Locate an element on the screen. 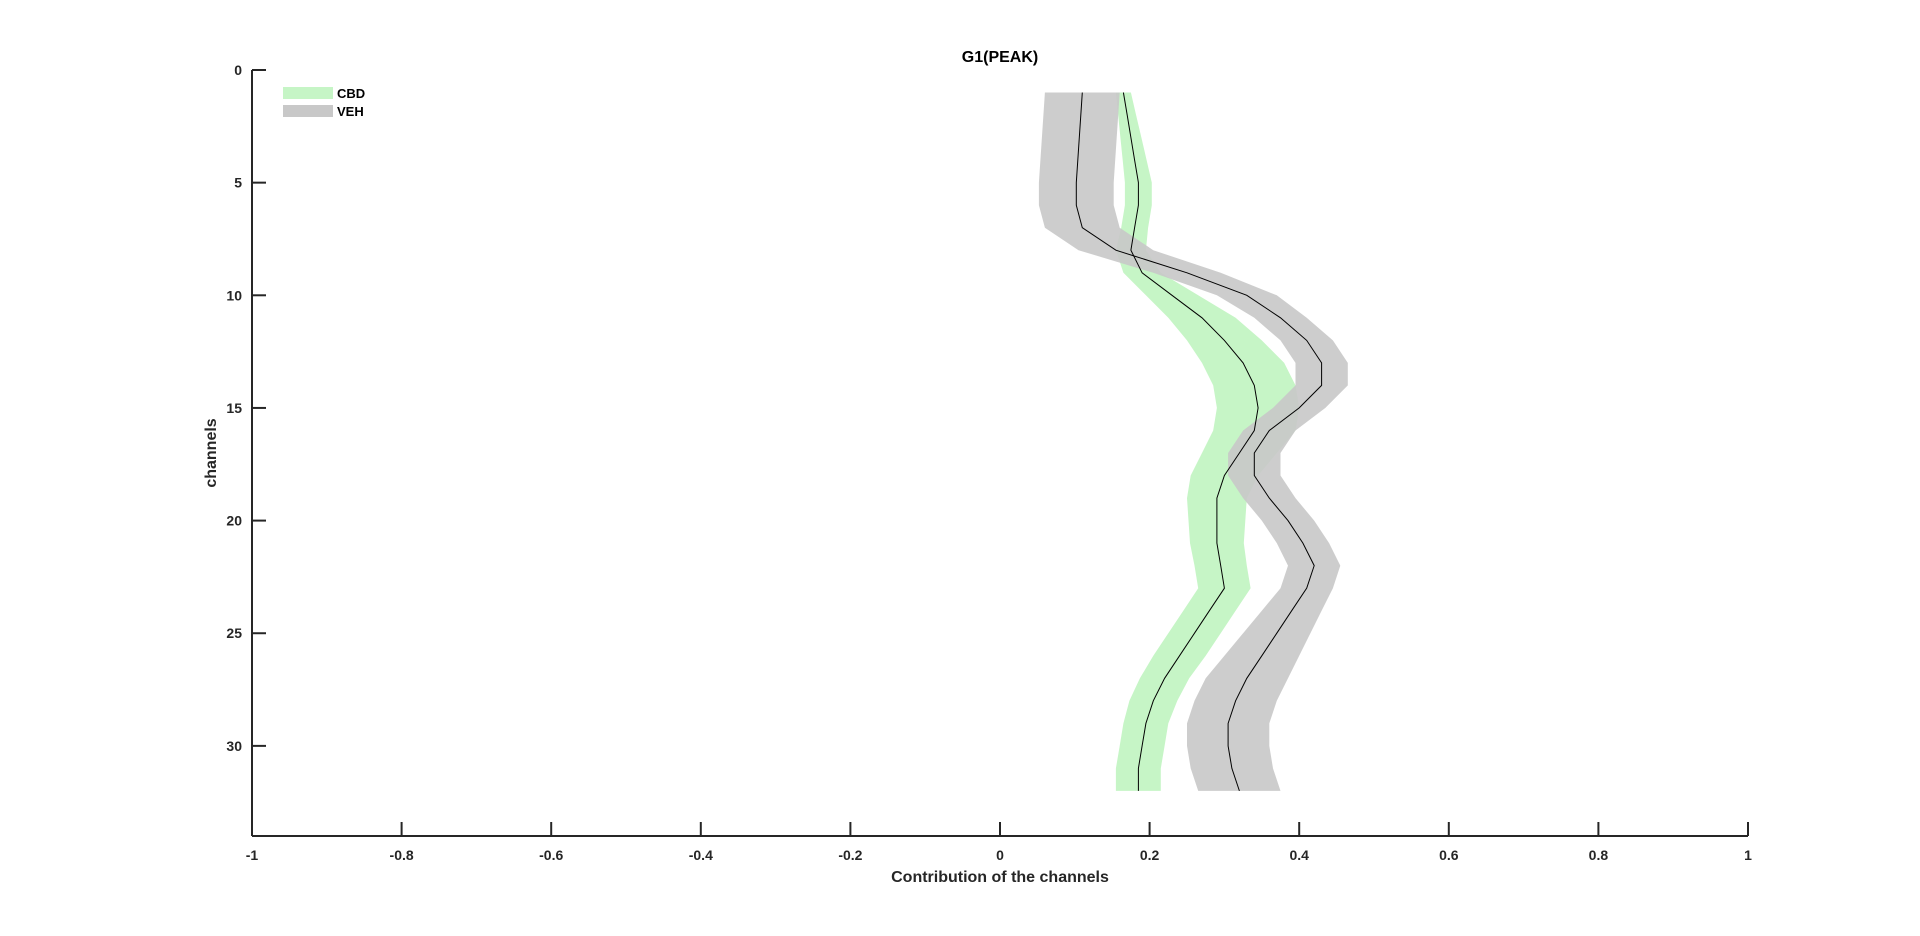  x-tick-label: 1 is located at coordinates (1748, 855).